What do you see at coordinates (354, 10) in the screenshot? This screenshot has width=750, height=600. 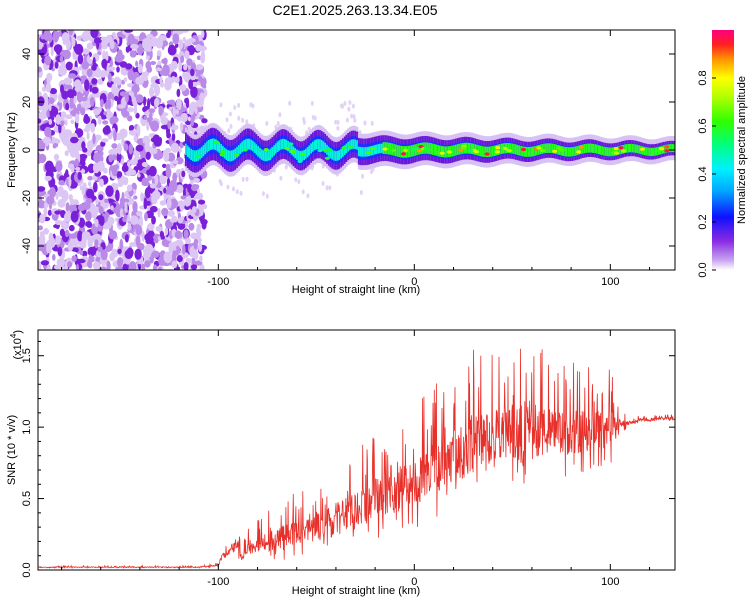 I see `chart-title: C2E1.2025.263.13.34.E05` at bounding box center [354, 10].